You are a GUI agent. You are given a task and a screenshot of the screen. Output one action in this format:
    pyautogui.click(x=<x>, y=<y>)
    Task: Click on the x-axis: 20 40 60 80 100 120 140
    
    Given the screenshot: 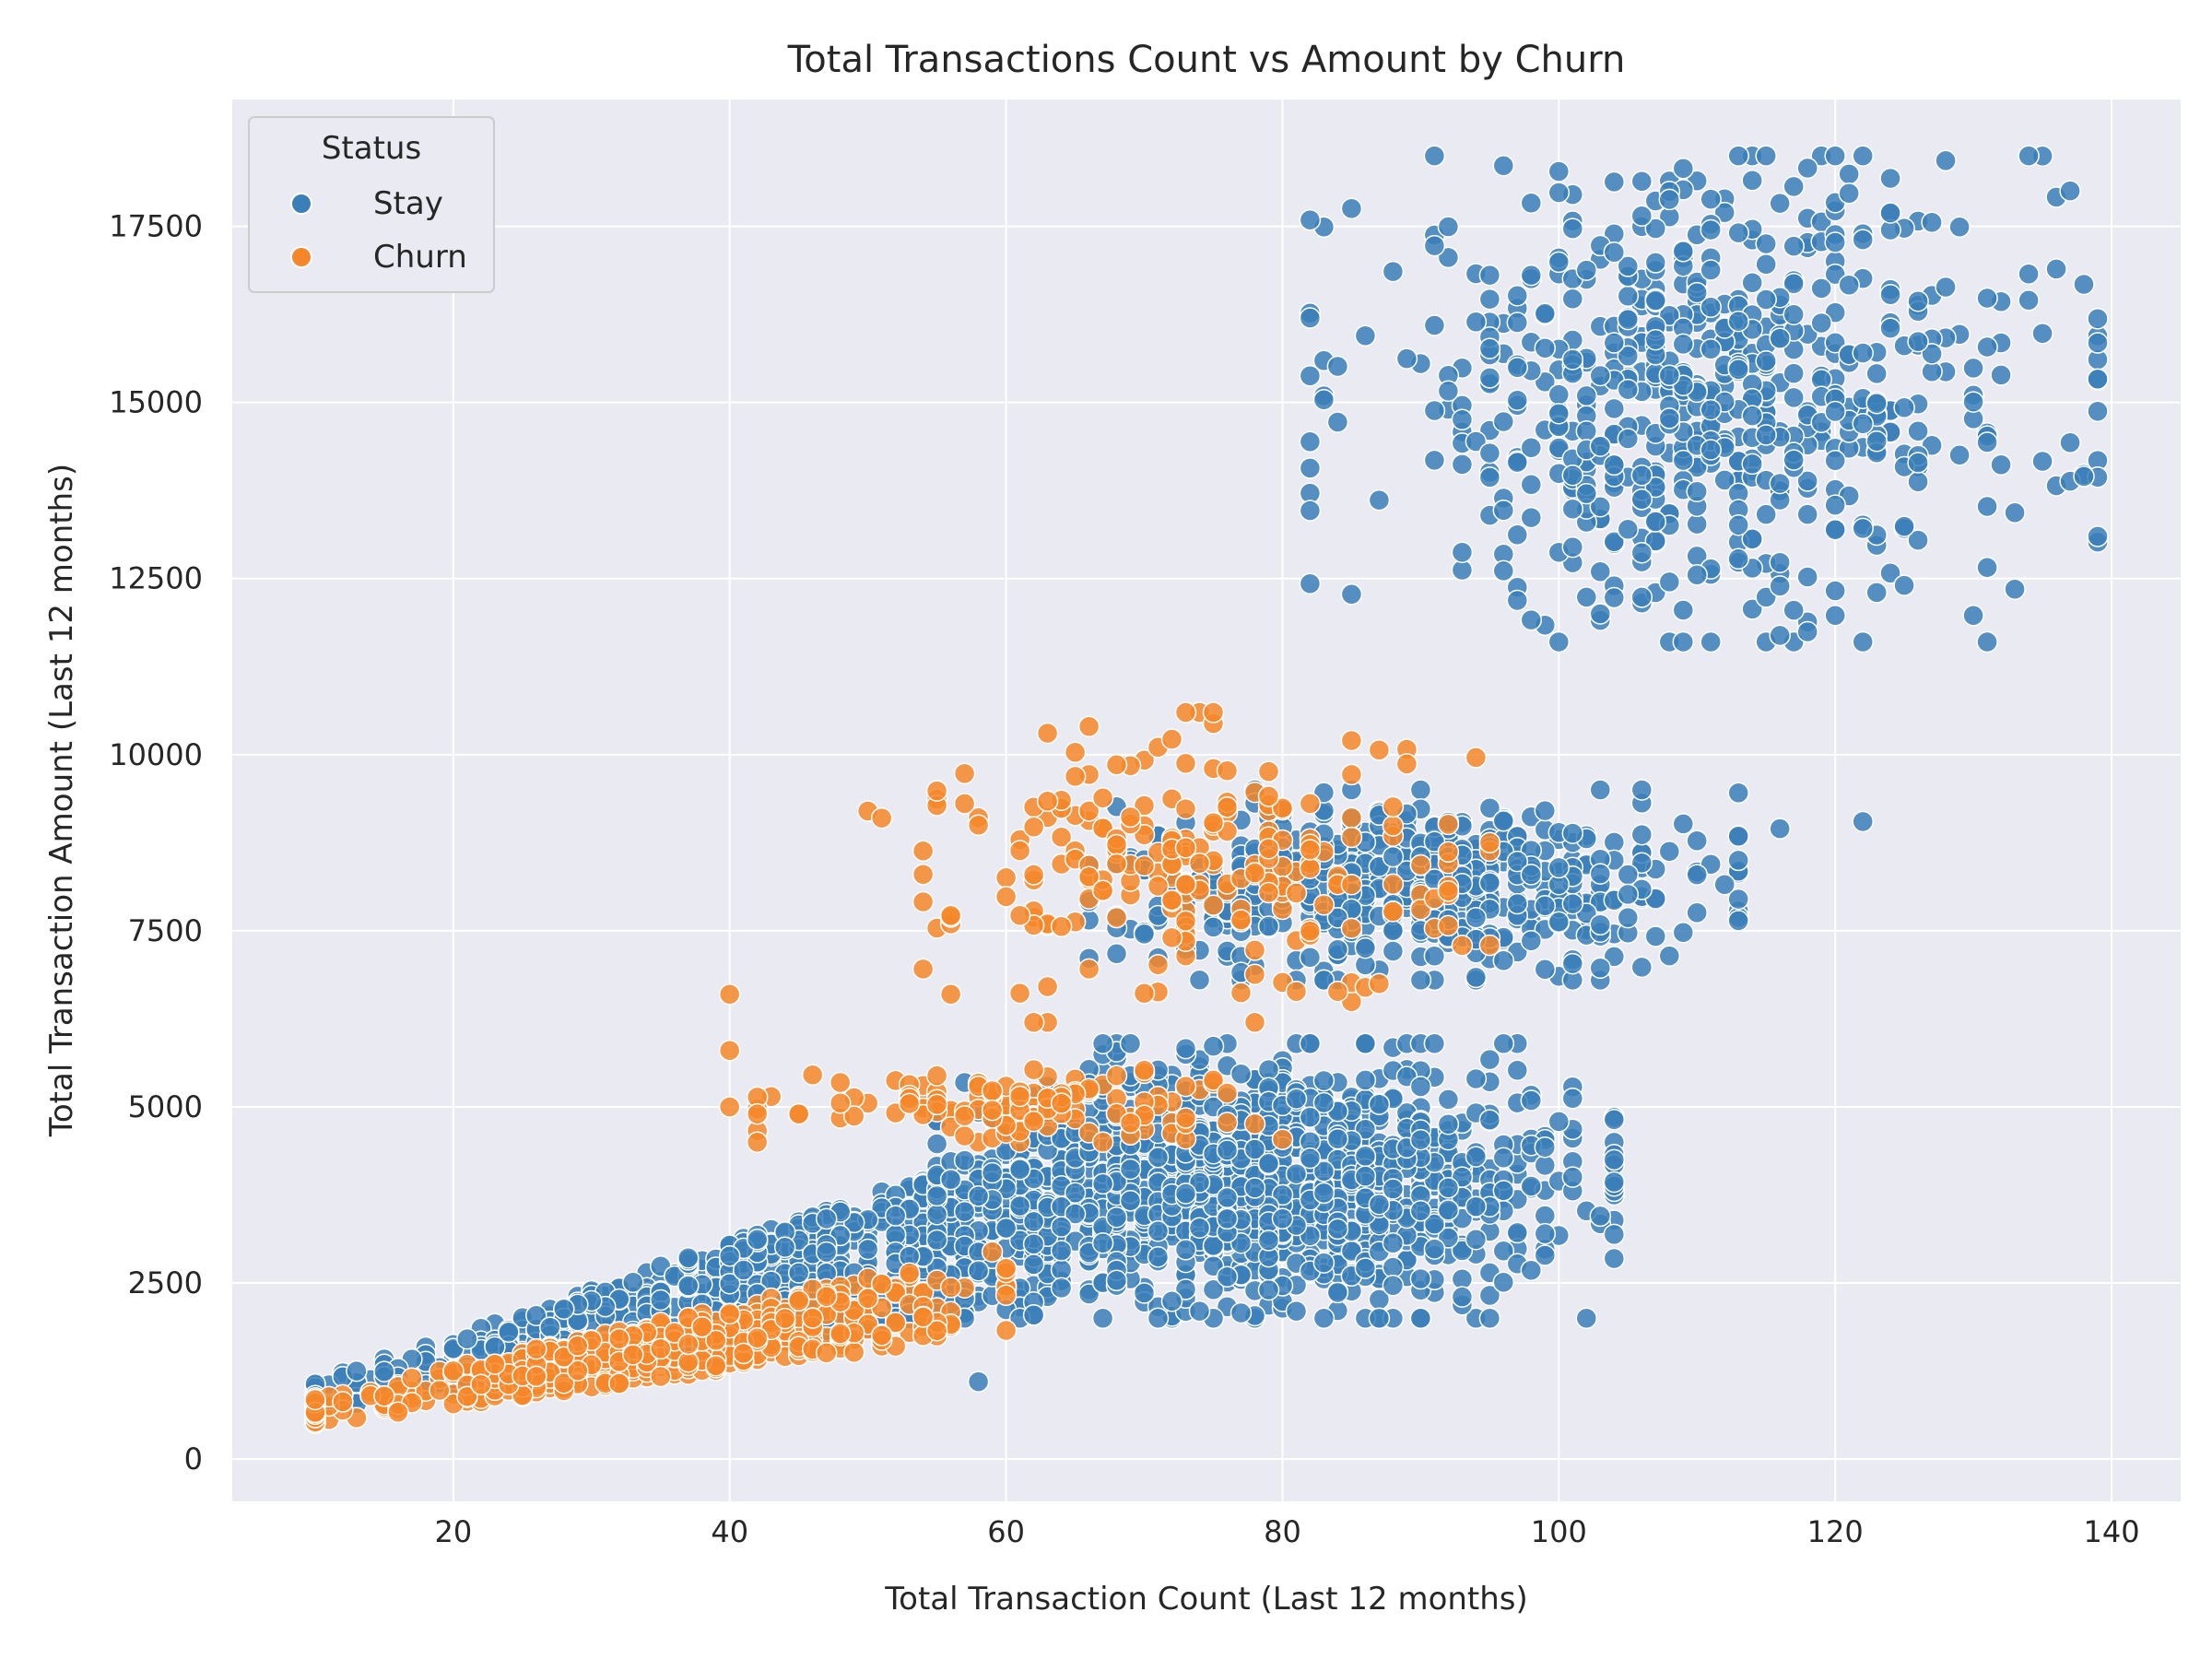 What is the action you would take?
    pyautogui.click(x=1287, y=1531)
    